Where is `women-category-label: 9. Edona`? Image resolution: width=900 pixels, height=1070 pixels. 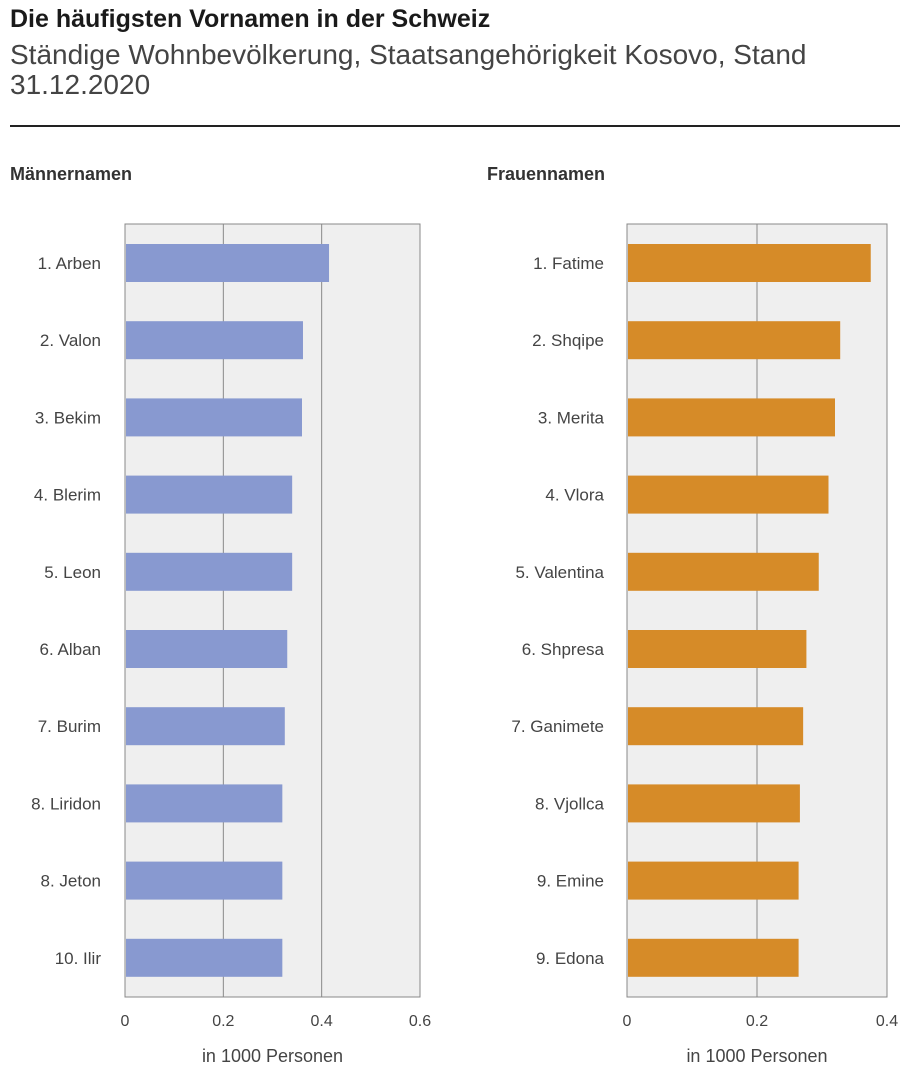 women-category-label: 9. Edona is located at coordinates (570, 958).